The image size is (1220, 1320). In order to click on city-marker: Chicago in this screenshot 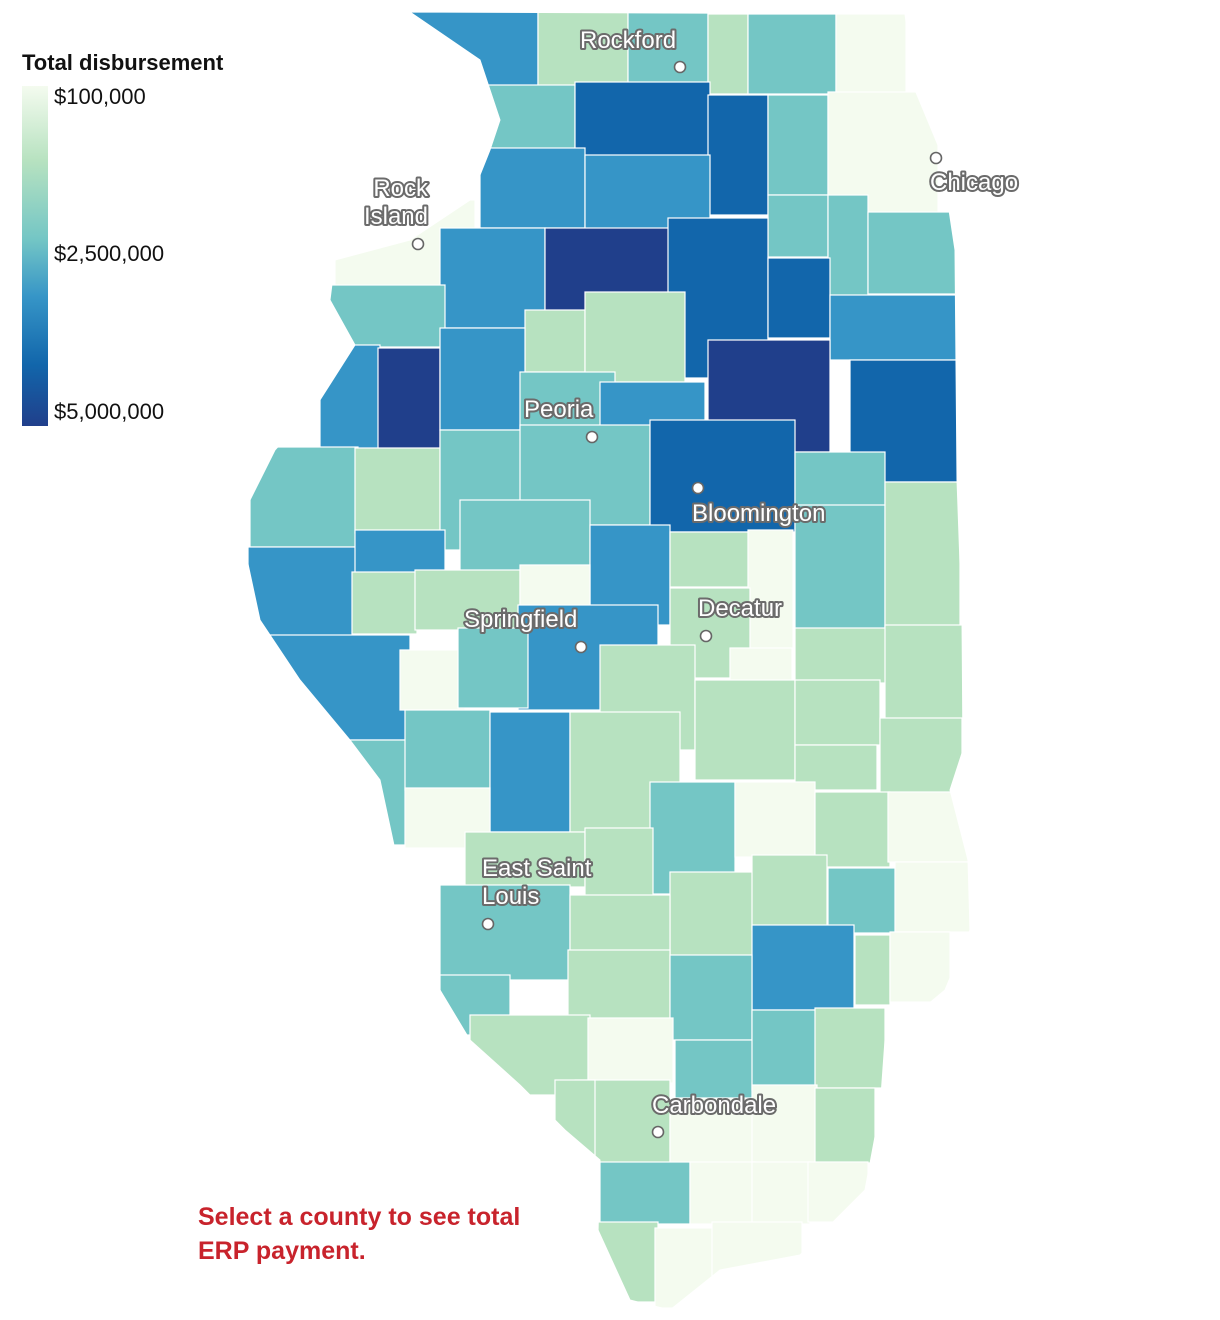, I will do `click(974, 174)`.